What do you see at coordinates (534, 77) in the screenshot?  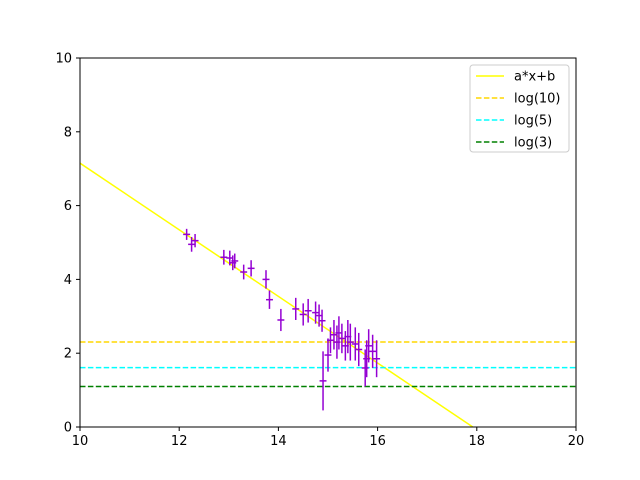 I see `legend-label-0: a*x+b` at bounding box center [534, 77].